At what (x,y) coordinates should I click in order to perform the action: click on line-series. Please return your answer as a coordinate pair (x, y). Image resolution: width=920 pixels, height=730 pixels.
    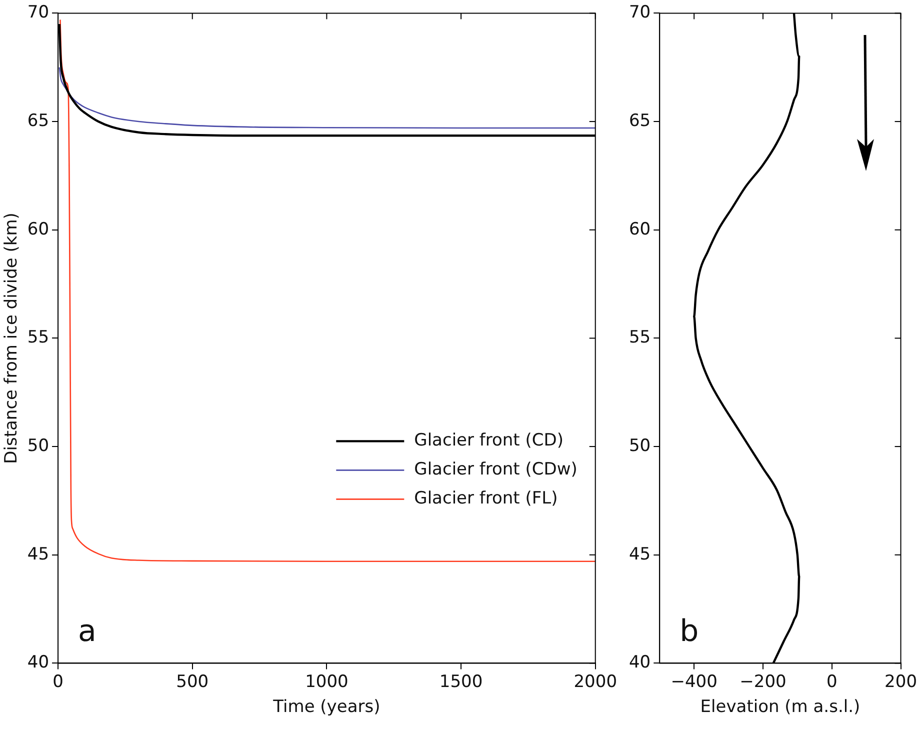
    Looking at the image, I should click on (327, 97).